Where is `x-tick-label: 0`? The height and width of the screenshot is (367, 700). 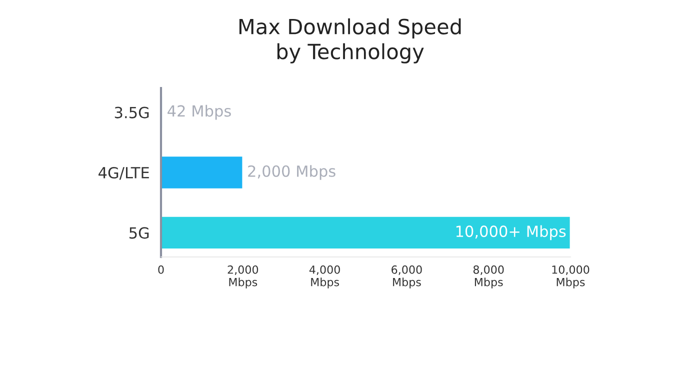 x-tick-label: 0 is located at coordinates (161, 269).